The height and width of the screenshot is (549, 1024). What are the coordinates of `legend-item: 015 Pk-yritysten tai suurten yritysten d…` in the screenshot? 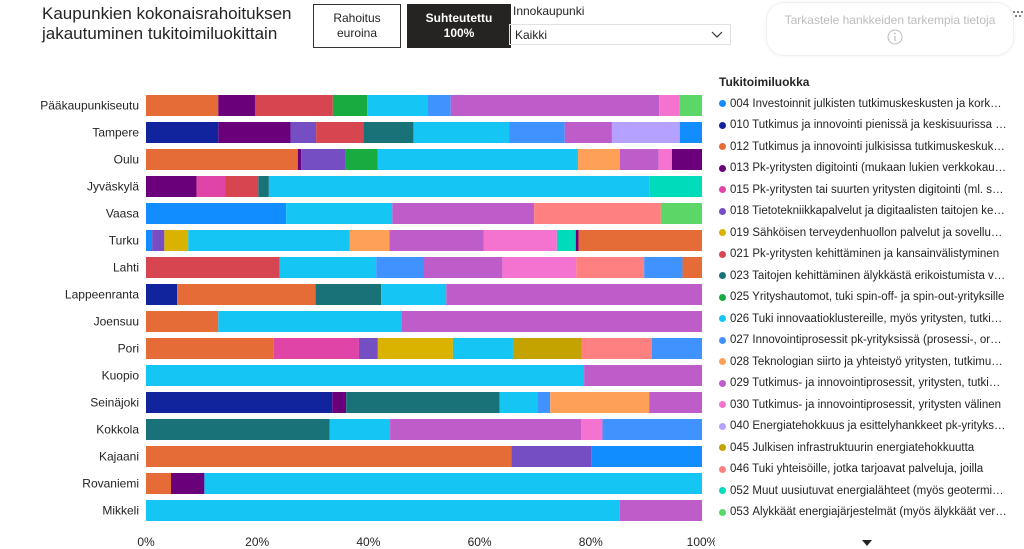 It's located at (864, 190).